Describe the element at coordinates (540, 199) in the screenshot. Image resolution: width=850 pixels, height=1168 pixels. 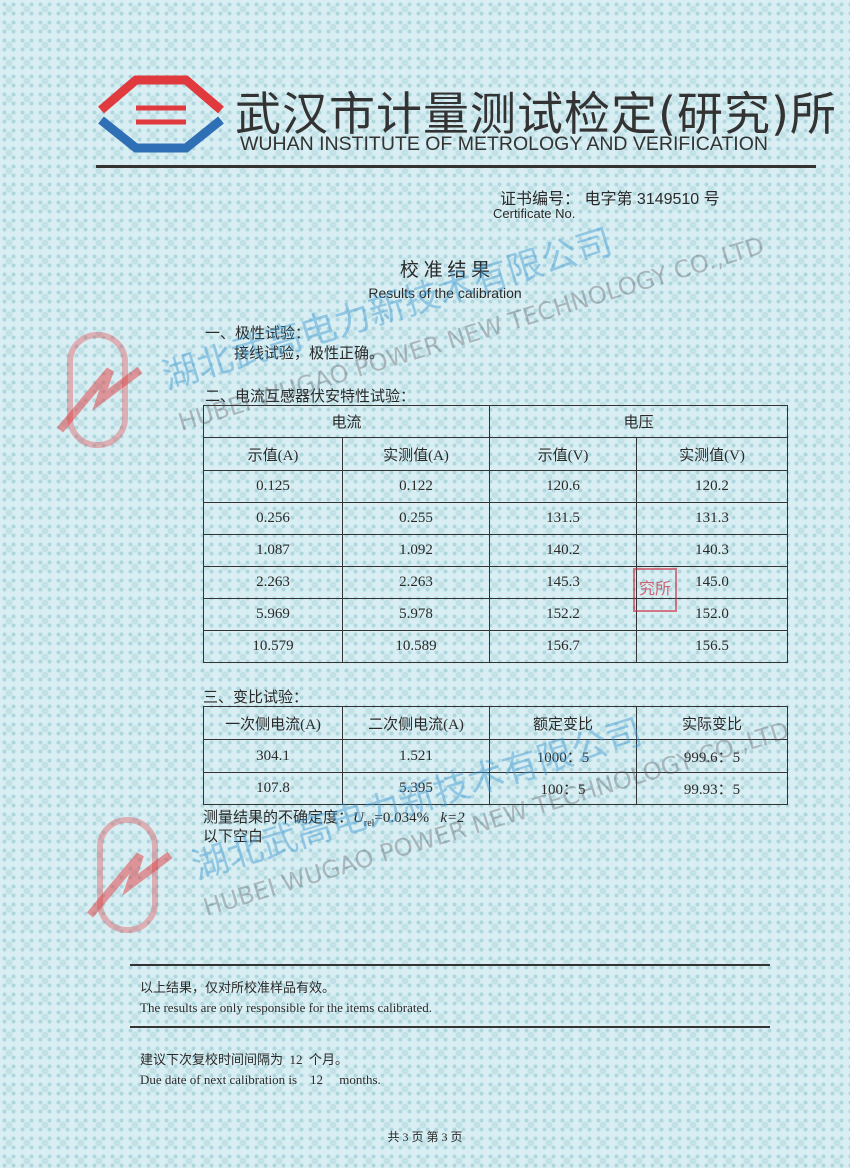
I see `certificate-label: 证书编号：` at that location.